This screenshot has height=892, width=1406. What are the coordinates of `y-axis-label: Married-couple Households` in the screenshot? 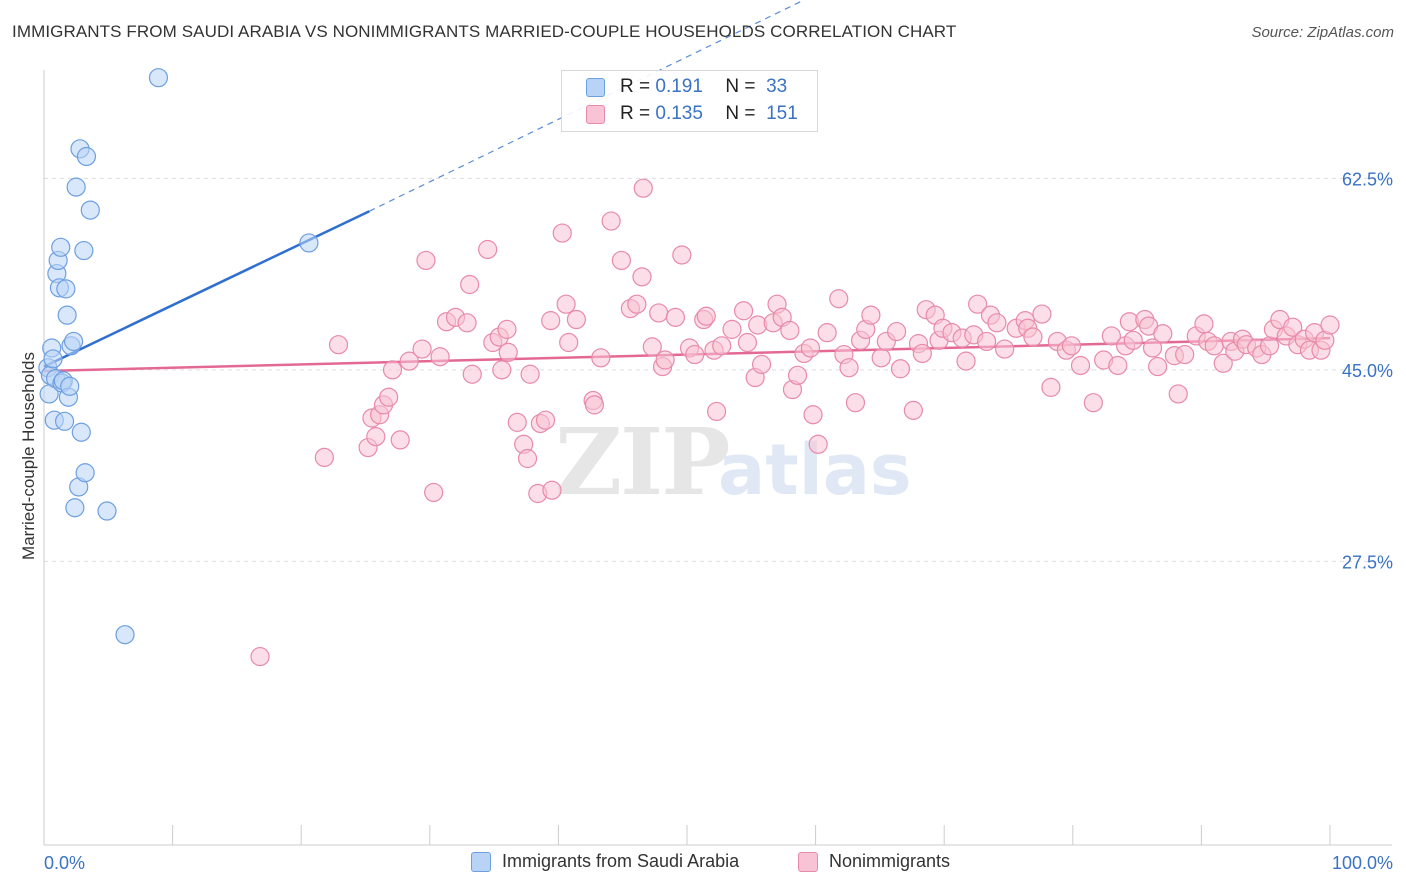 It's located at (28, 456).